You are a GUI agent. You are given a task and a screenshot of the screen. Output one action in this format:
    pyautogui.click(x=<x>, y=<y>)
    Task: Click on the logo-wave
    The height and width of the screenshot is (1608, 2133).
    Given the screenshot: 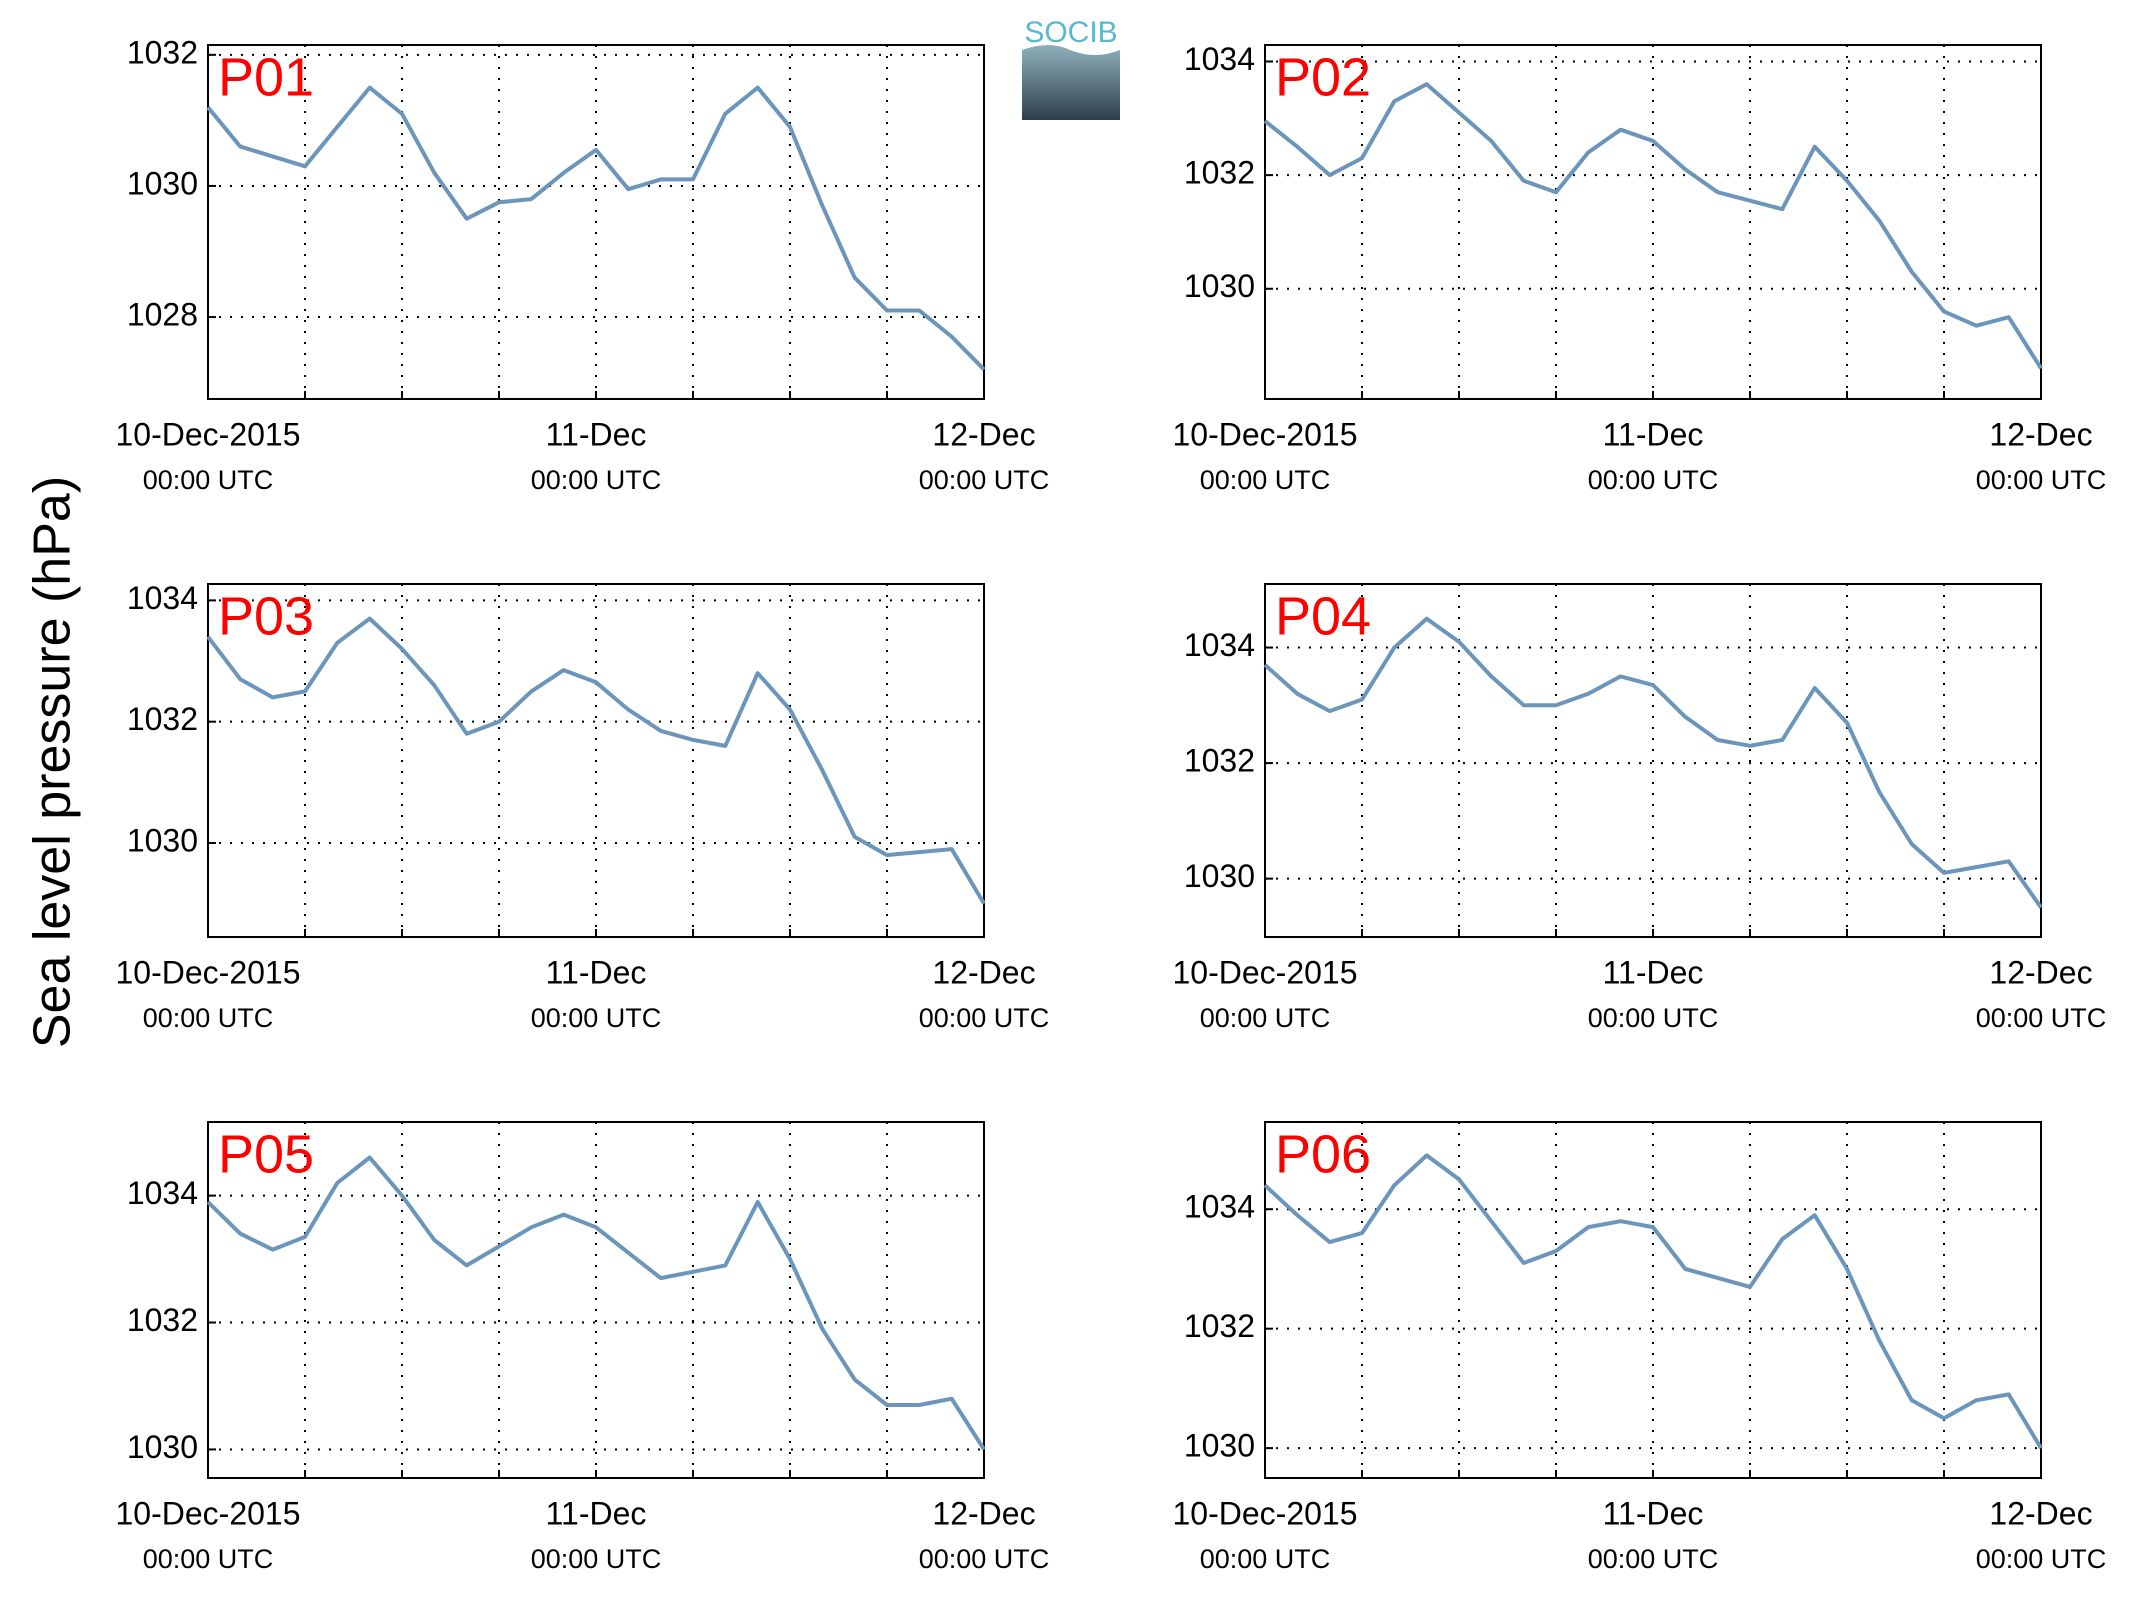 What is the action you would take?
    pyautogui.click(x=1071, y=82)
    